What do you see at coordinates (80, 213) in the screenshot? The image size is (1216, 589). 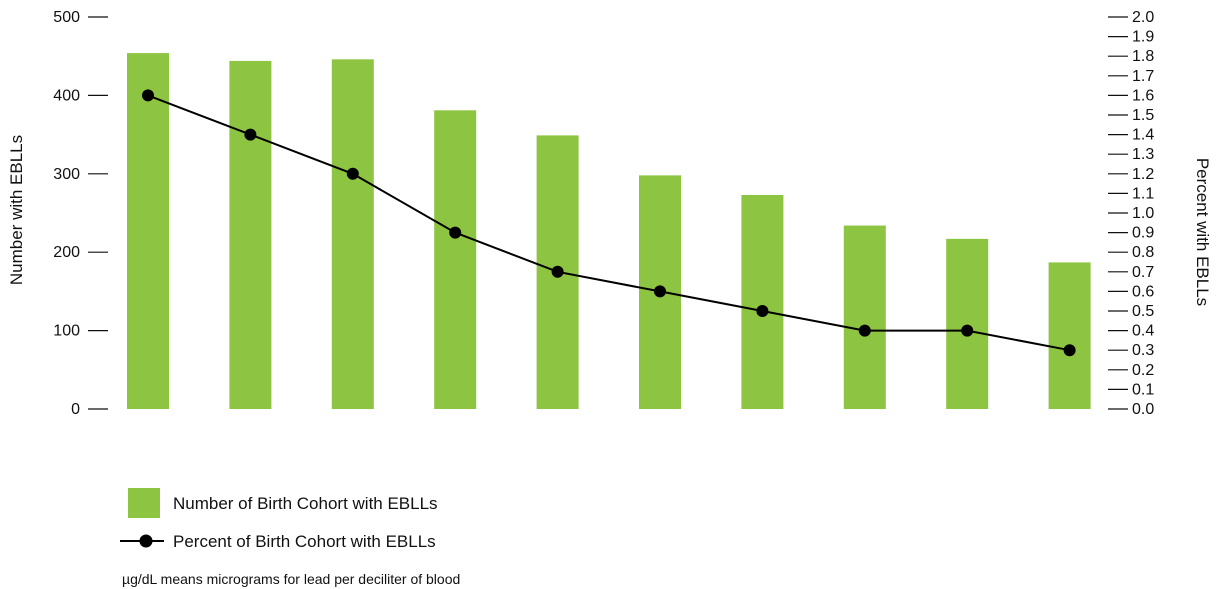 I see `left-axis: 0 100 200 300 400 500` at bounding box center [80, 213].